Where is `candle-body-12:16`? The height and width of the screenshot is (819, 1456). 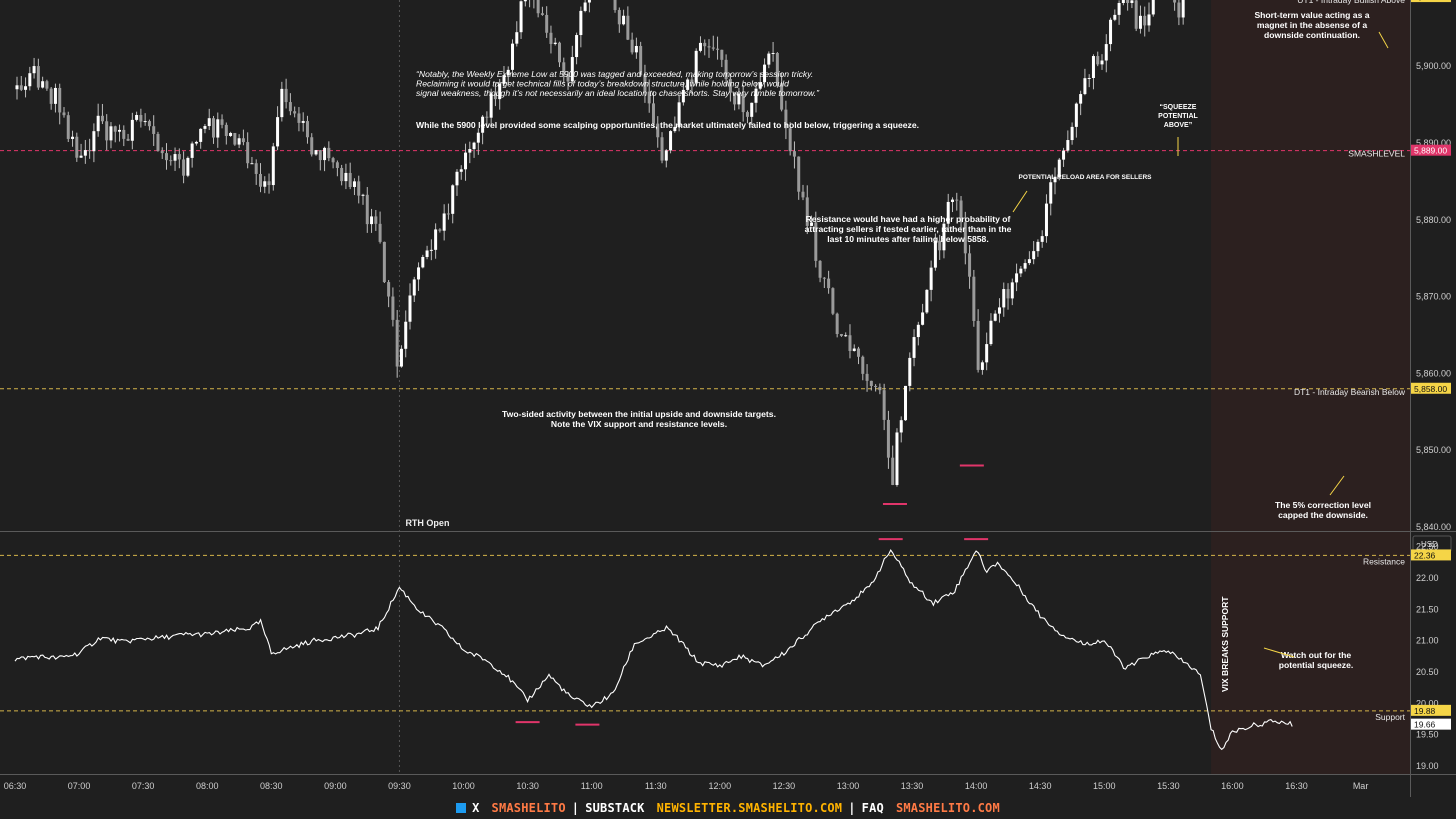 candle-body-12:16 is located at coordinates (756, 95).